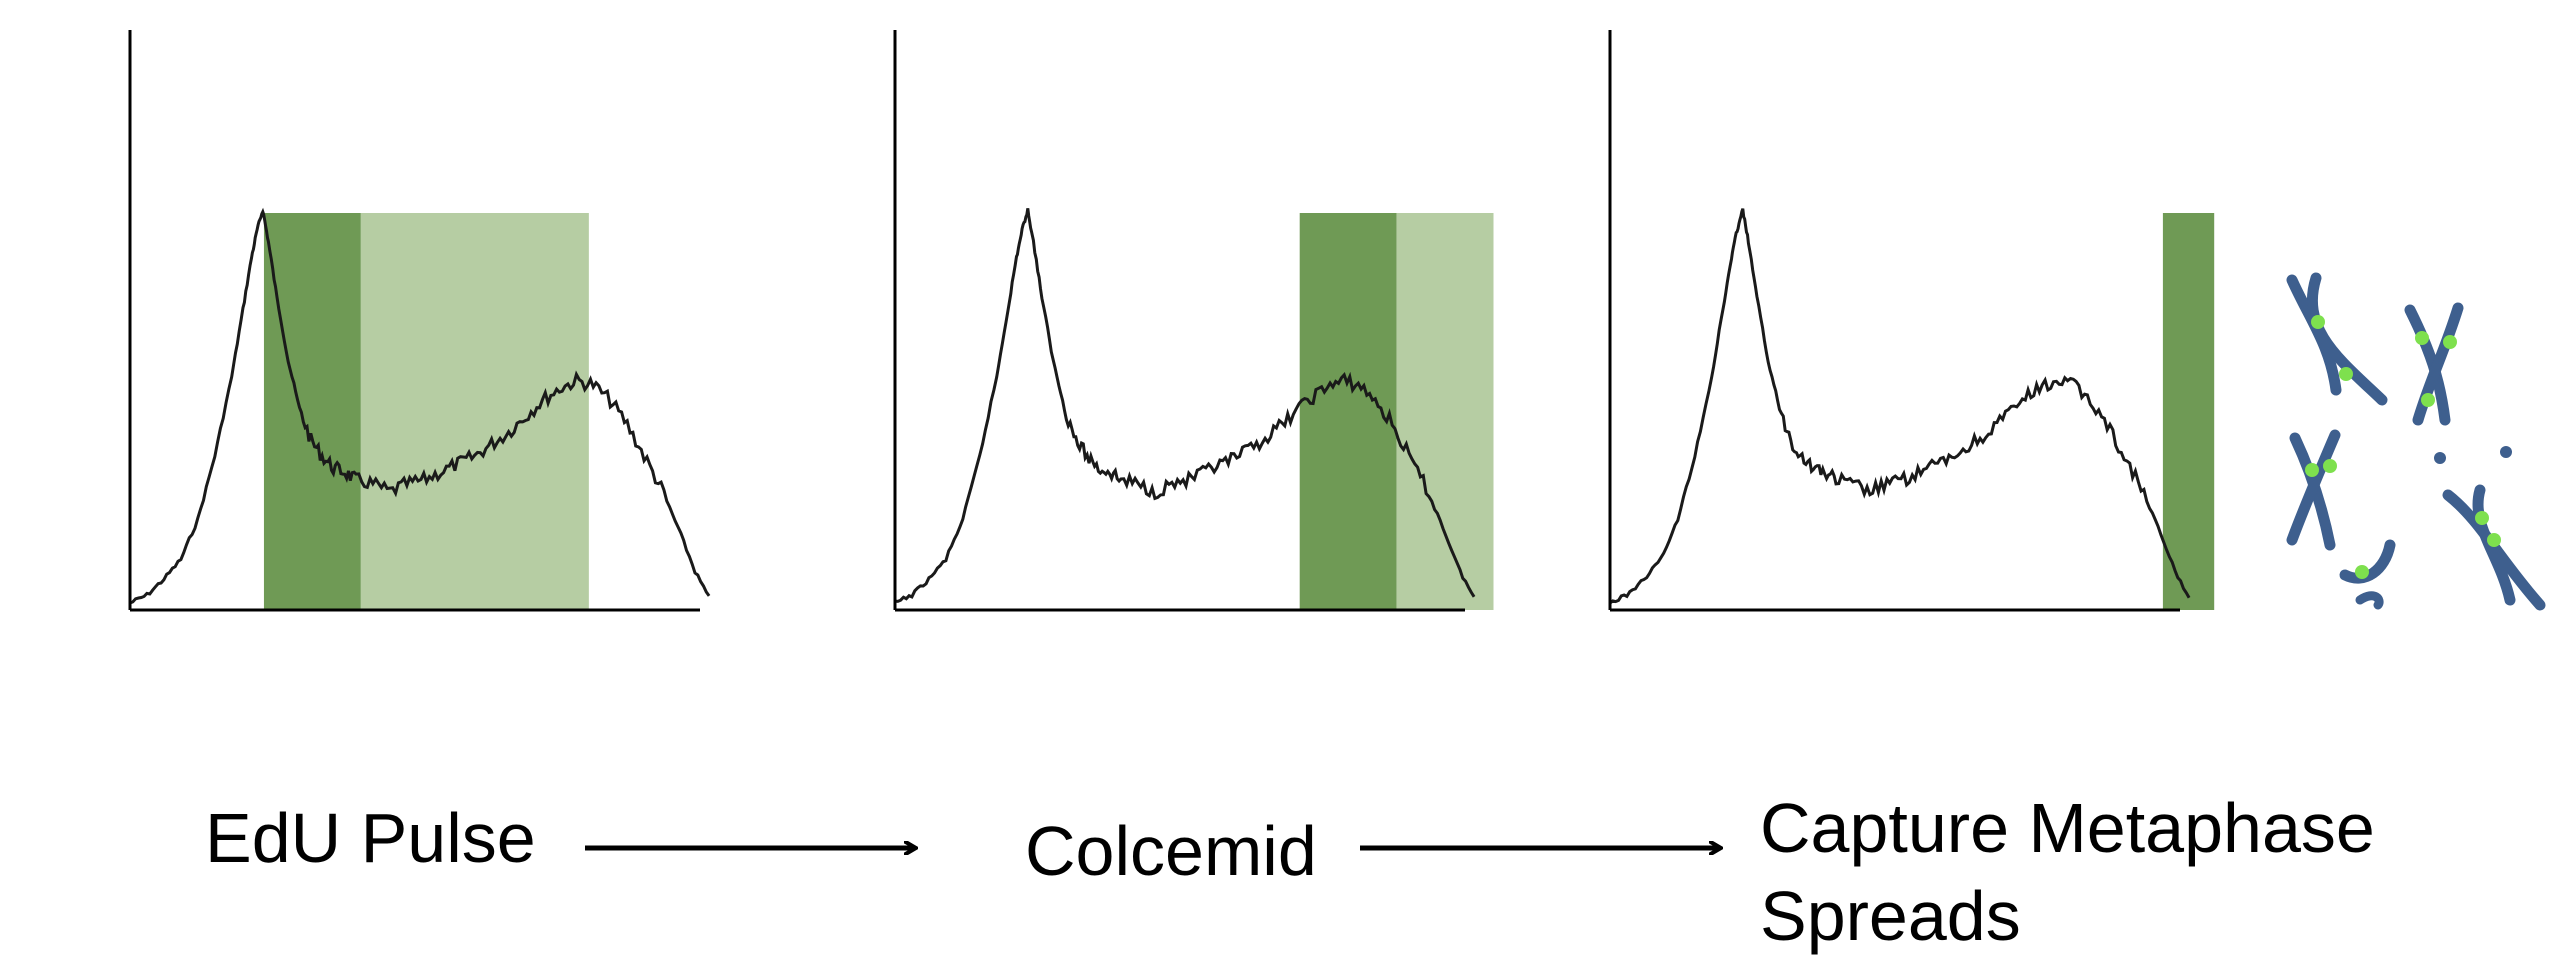 This screenshot has height=975, width=2562. What do you see at coordinates (2416, 441) in the screenshot?
I see `chromosome-spread-icon` at bounding box center [2416, 441].